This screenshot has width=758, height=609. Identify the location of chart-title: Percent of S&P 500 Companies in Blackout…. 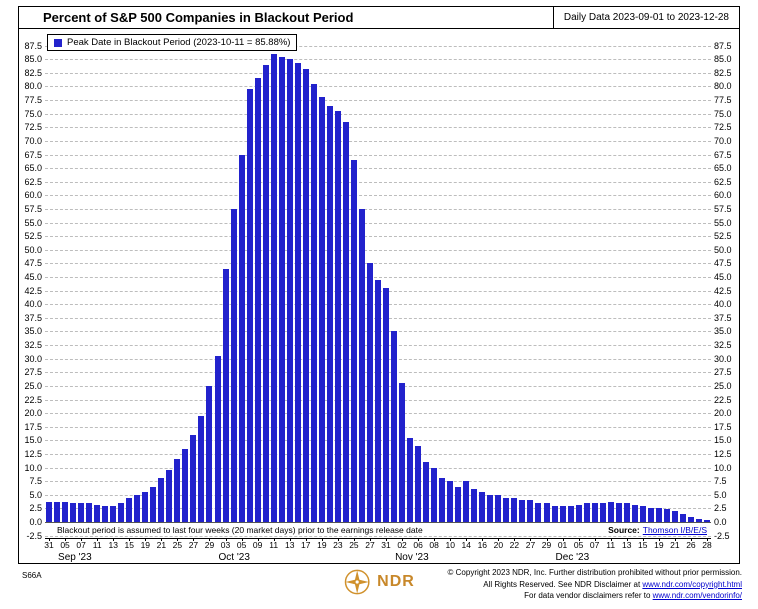
(198, 17).